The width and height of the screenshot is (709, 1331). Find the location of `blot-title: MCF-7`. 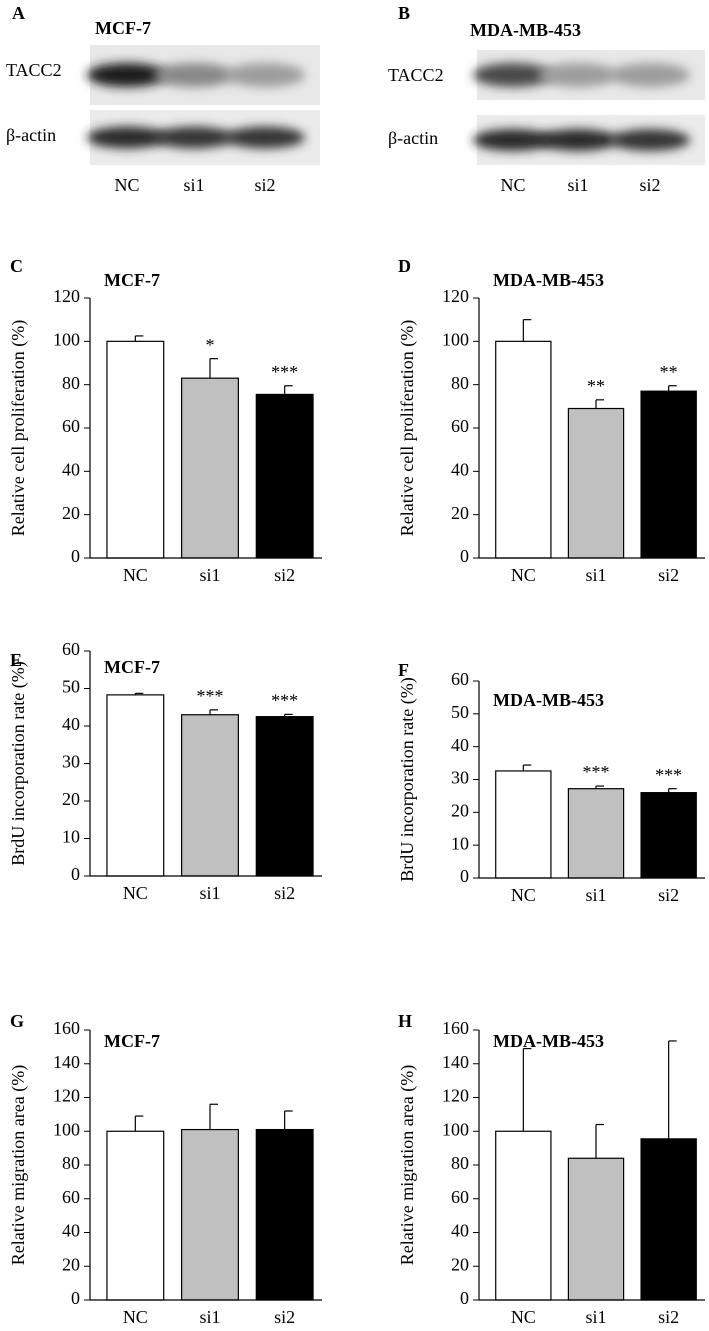

blot-title: MCF-7 is located at coordinates (123, 28).